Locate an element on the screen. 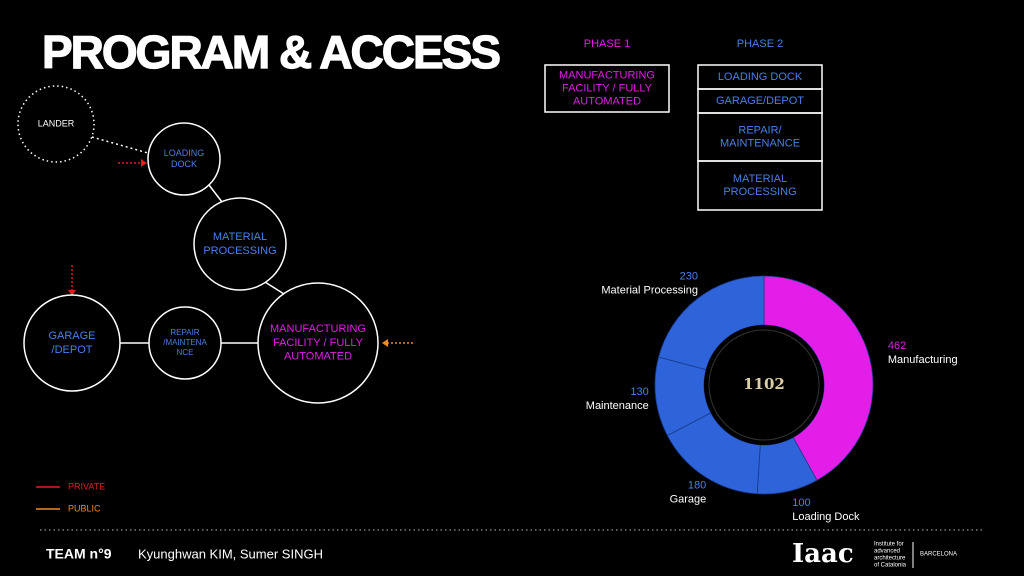  phase-title: PHASE 2 is located at coordinates (760, 44).